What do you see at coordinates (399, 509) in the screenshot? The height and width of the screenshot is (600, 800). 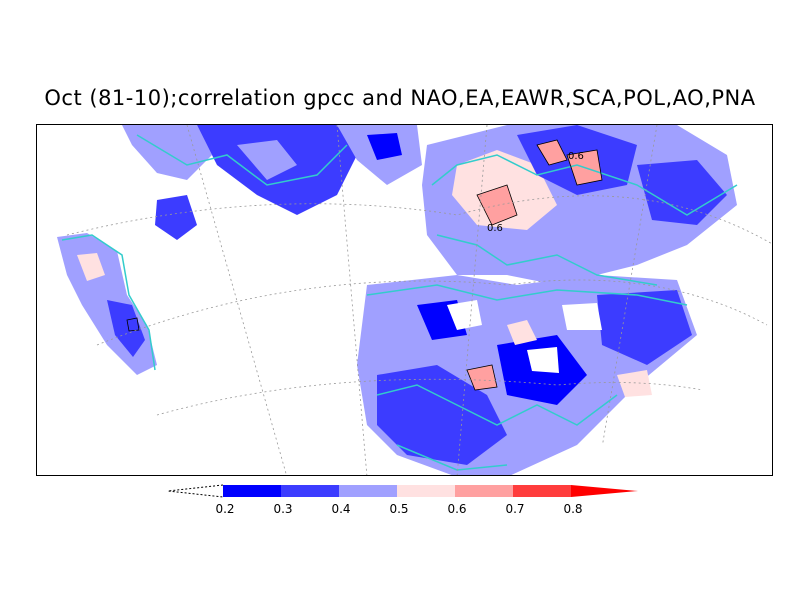 I see `colorbar-tick-label: 0.5` at bounding box center [399, 509].